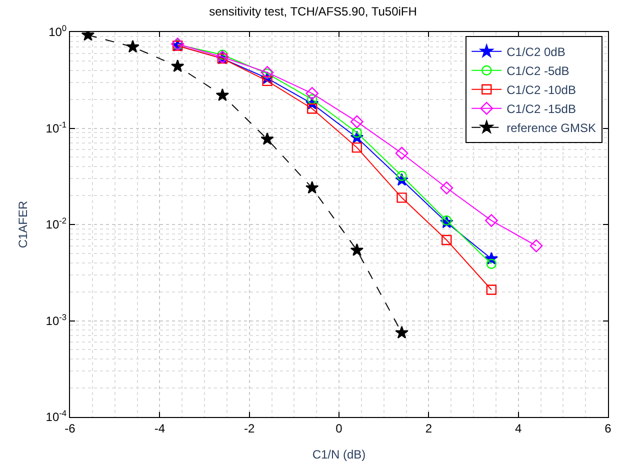 The height and width of the screenshot is (471, 626). What do you see at coordinates (160, 428) in the screenshot?
I see `x-tick-label: -4` at bounding box center [160, 428].